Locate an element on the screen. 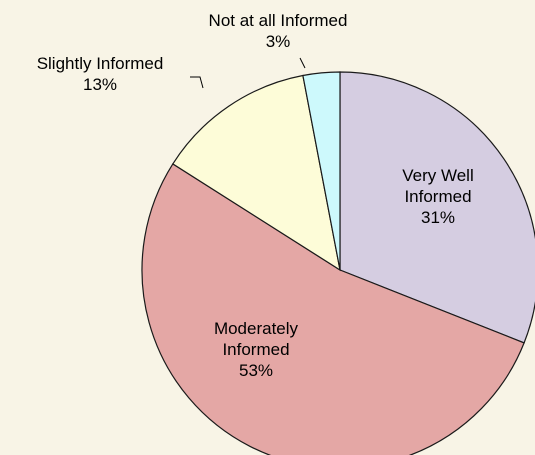 The image size is (535, 455). slice-label: Moderately Informed 53% is located at coordinates (256, 349).